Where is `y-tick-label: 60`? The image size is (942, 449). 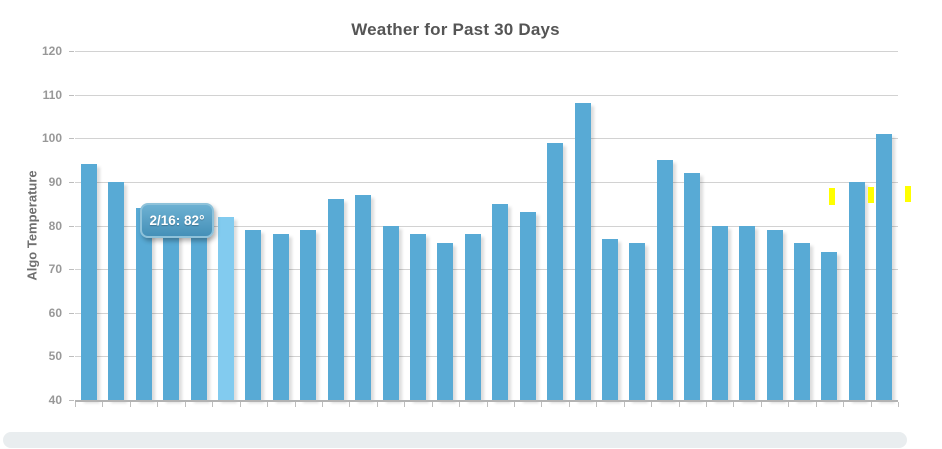
y-tick-label: 60 is located at coordinates (55, 312).